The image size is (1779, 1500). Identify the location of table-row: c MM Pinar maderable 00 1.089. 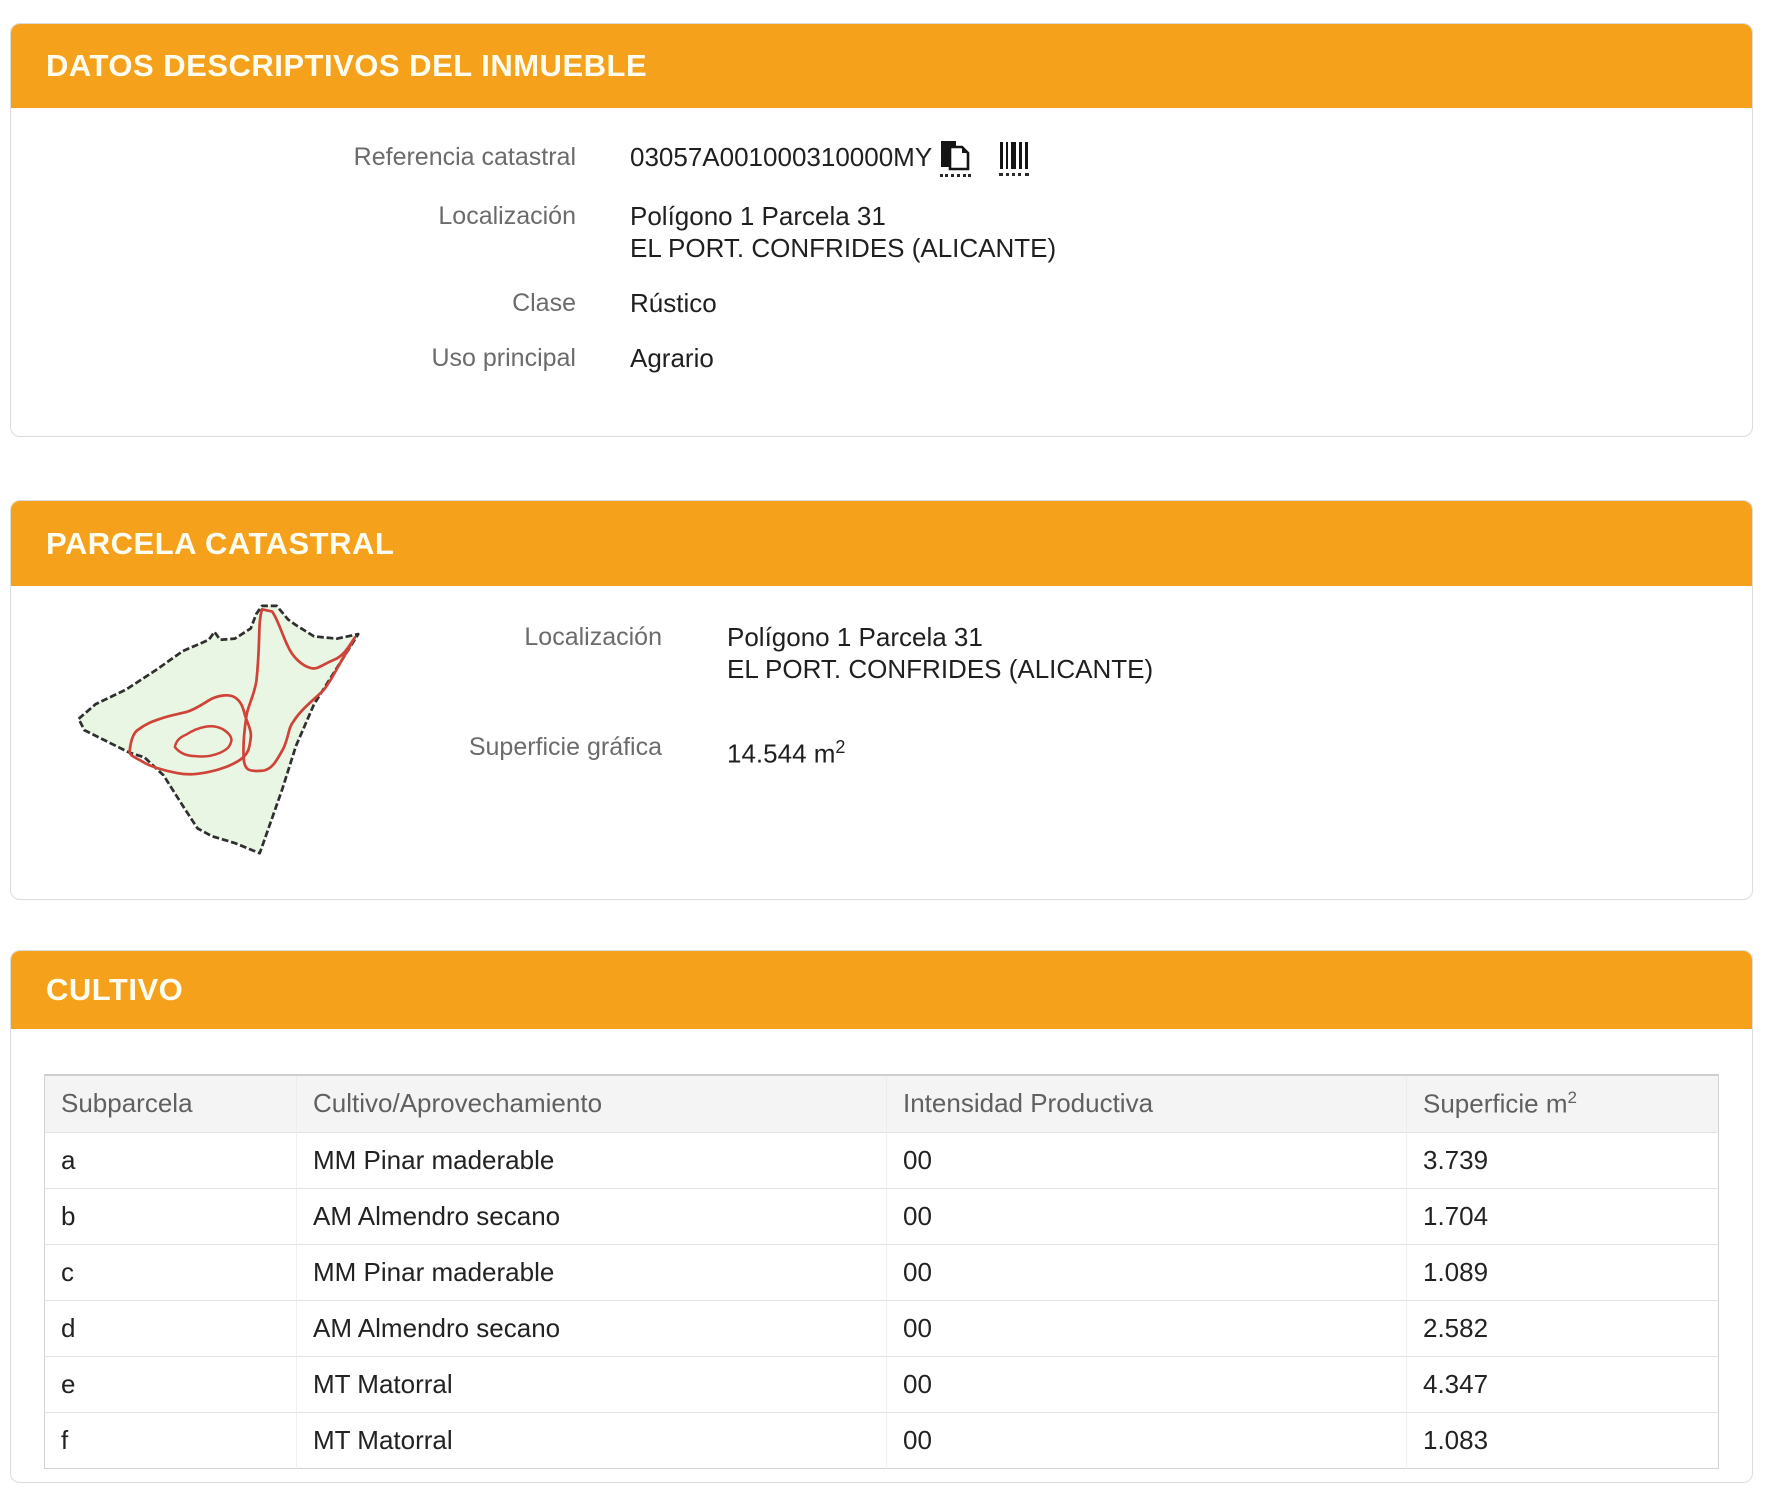
(881, 1271).